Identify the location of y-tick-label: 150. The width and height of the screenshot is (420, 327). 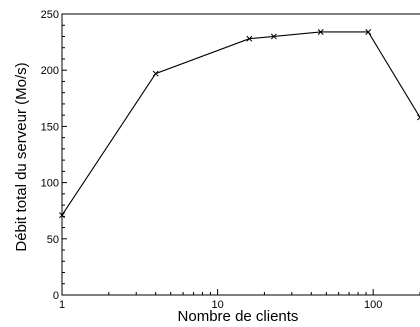
(50, 127).